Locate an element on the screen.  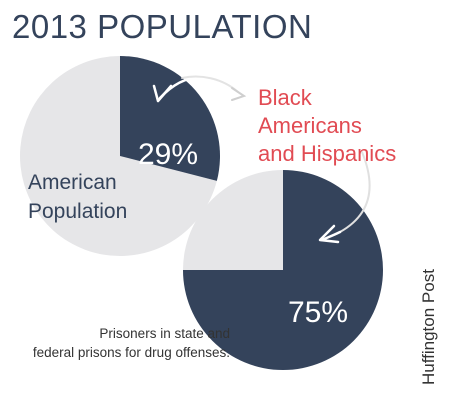
pie-slice-black-hispanic-population is located at coordinates (170, 118).